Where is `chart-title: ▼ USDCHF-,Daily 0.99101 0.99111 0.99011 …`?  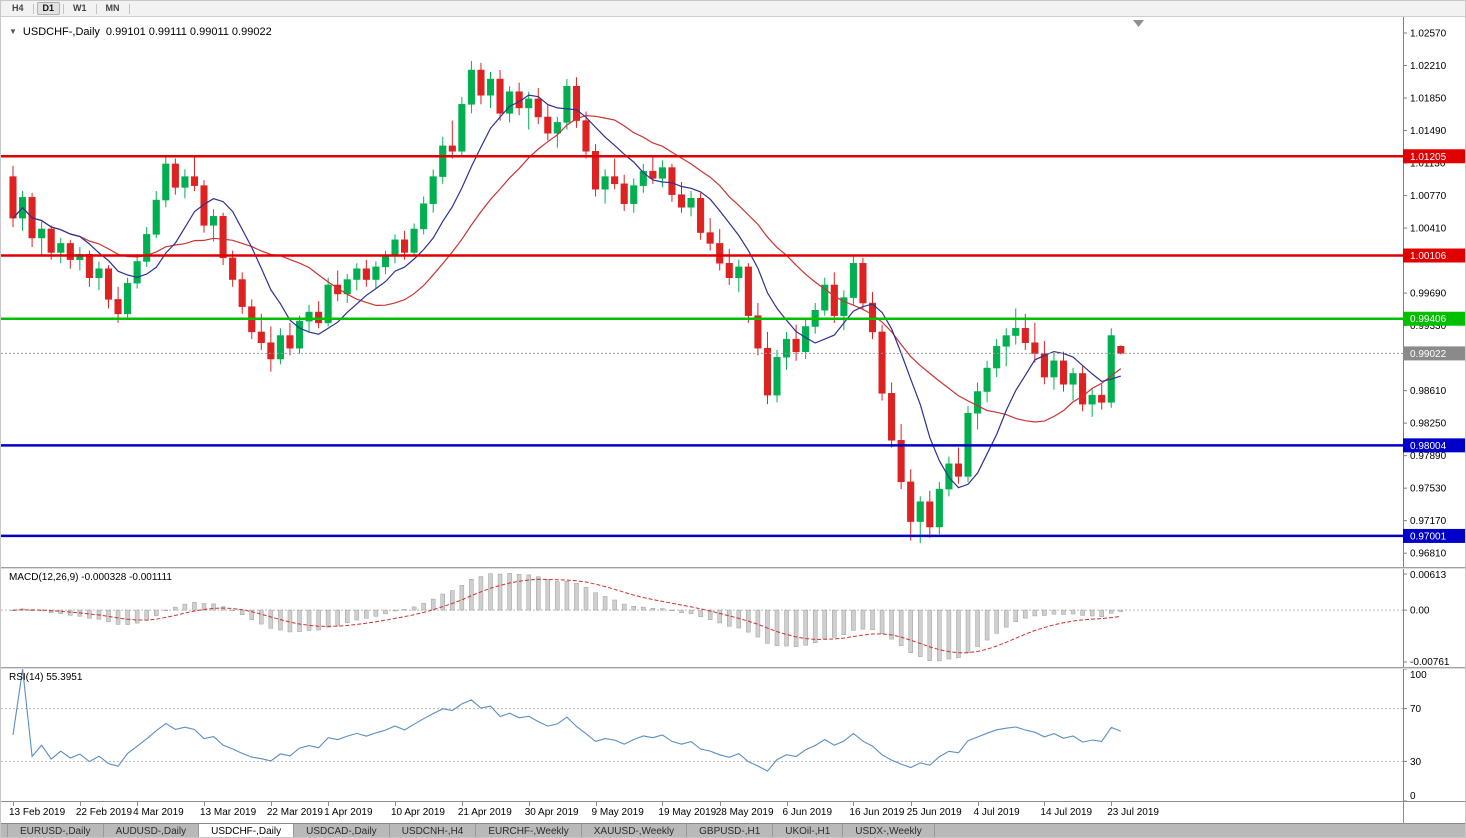
chart-title: ▼ USDCHF-,Daily 0.99101 0.99111 0.99011 … is located at coordinates (140, 32).